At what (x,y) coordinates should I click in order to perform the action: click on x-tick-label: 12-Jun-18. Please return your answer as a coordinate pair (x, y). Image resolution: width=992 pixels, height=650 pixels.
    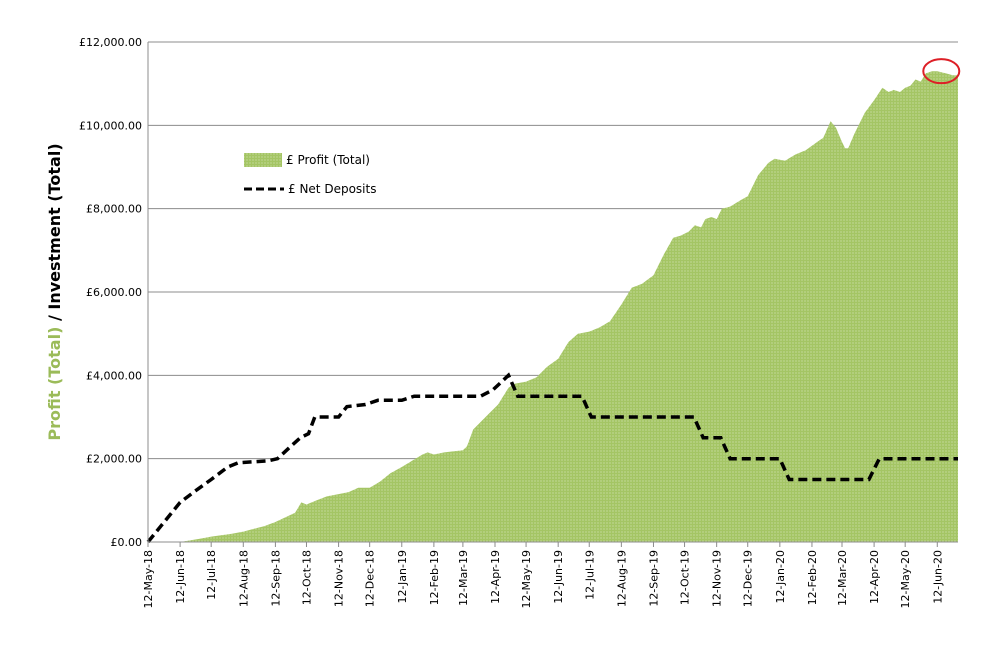
    Looking at the image, I should click on (180, 577).